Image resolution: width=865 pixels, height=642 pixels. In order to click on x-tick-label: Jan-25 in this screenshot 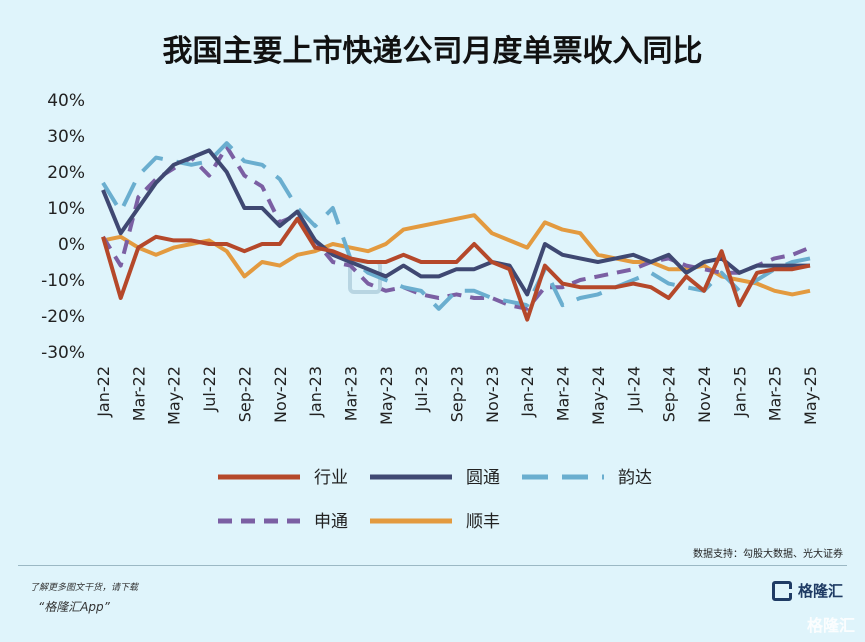, I will do `click(739, 392)`.